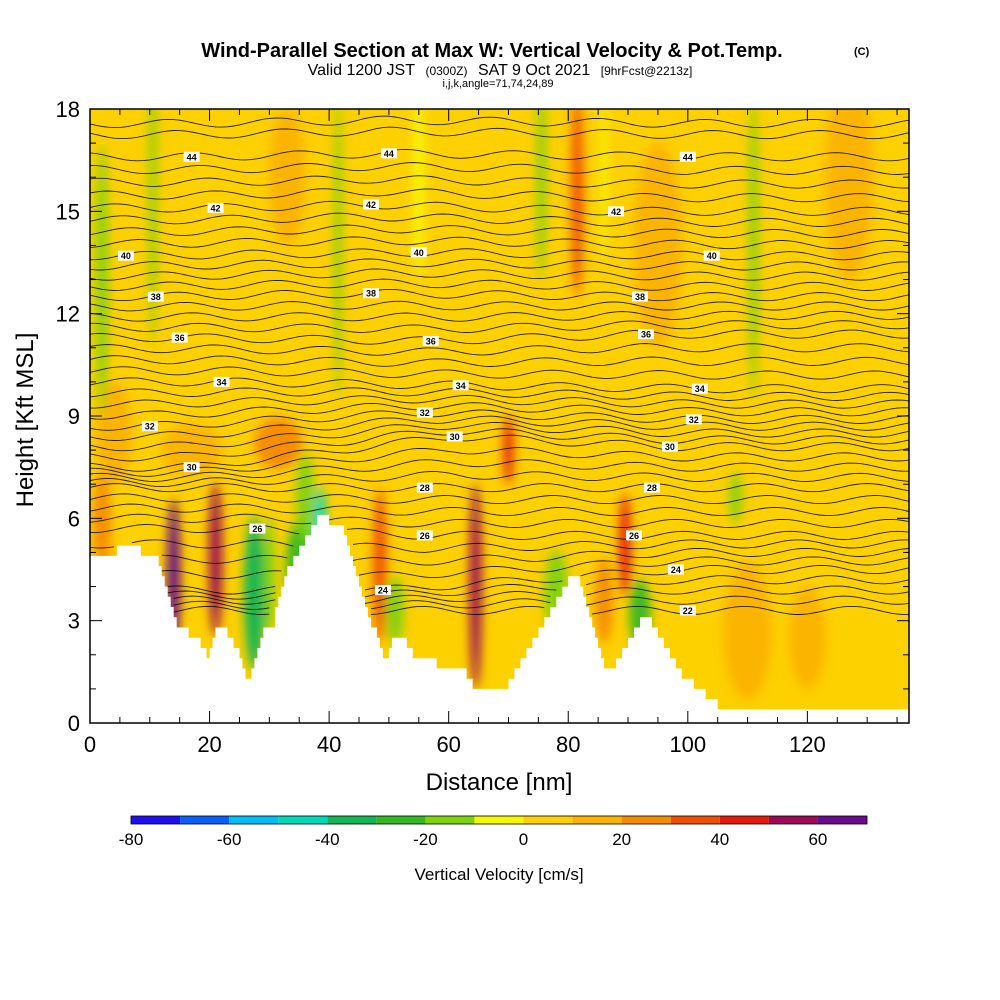 Image resolution: width=1000 pixels, height=1000 pixels. What do you see at coordinates (362, 70) in the screenshot?
I see `subtitle-valid: Valid 1200 JST` at bounding box center [362, 70].